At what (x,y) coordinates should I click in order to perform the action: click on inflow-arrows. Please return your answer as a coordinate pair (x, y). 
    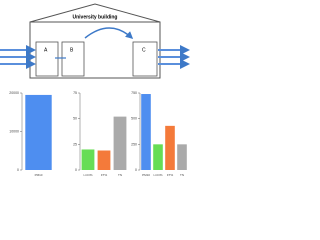
    Looking at the image, I should click on (95, 57).